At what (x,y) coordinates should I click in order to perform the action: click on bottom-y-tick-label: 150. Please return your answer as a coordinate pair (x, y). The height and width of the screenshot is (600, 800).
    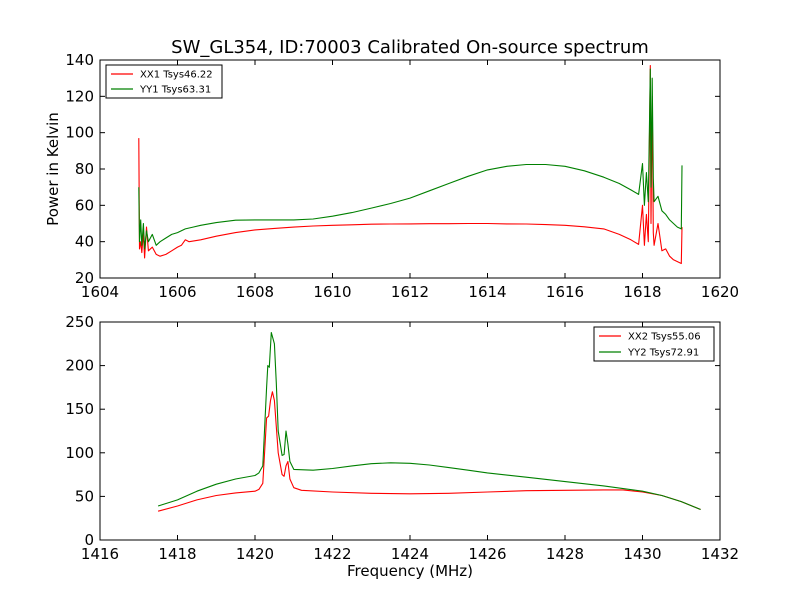
    Looking at the image, I should click on (79, 409).